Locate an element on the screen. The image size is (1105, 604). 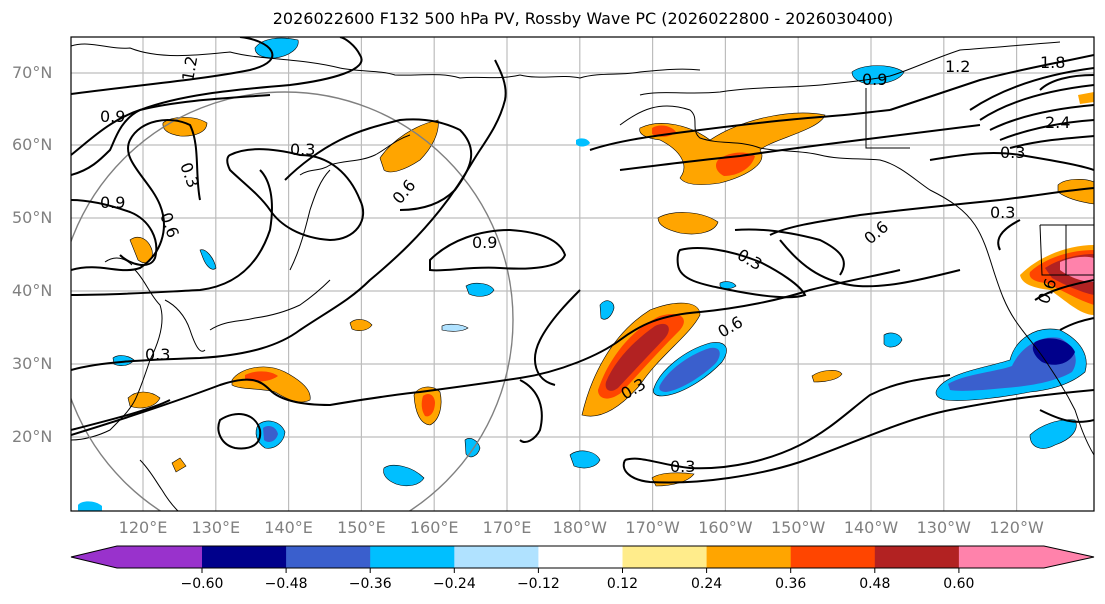
lat-label: 30°N is located at coordinates (32, 363).